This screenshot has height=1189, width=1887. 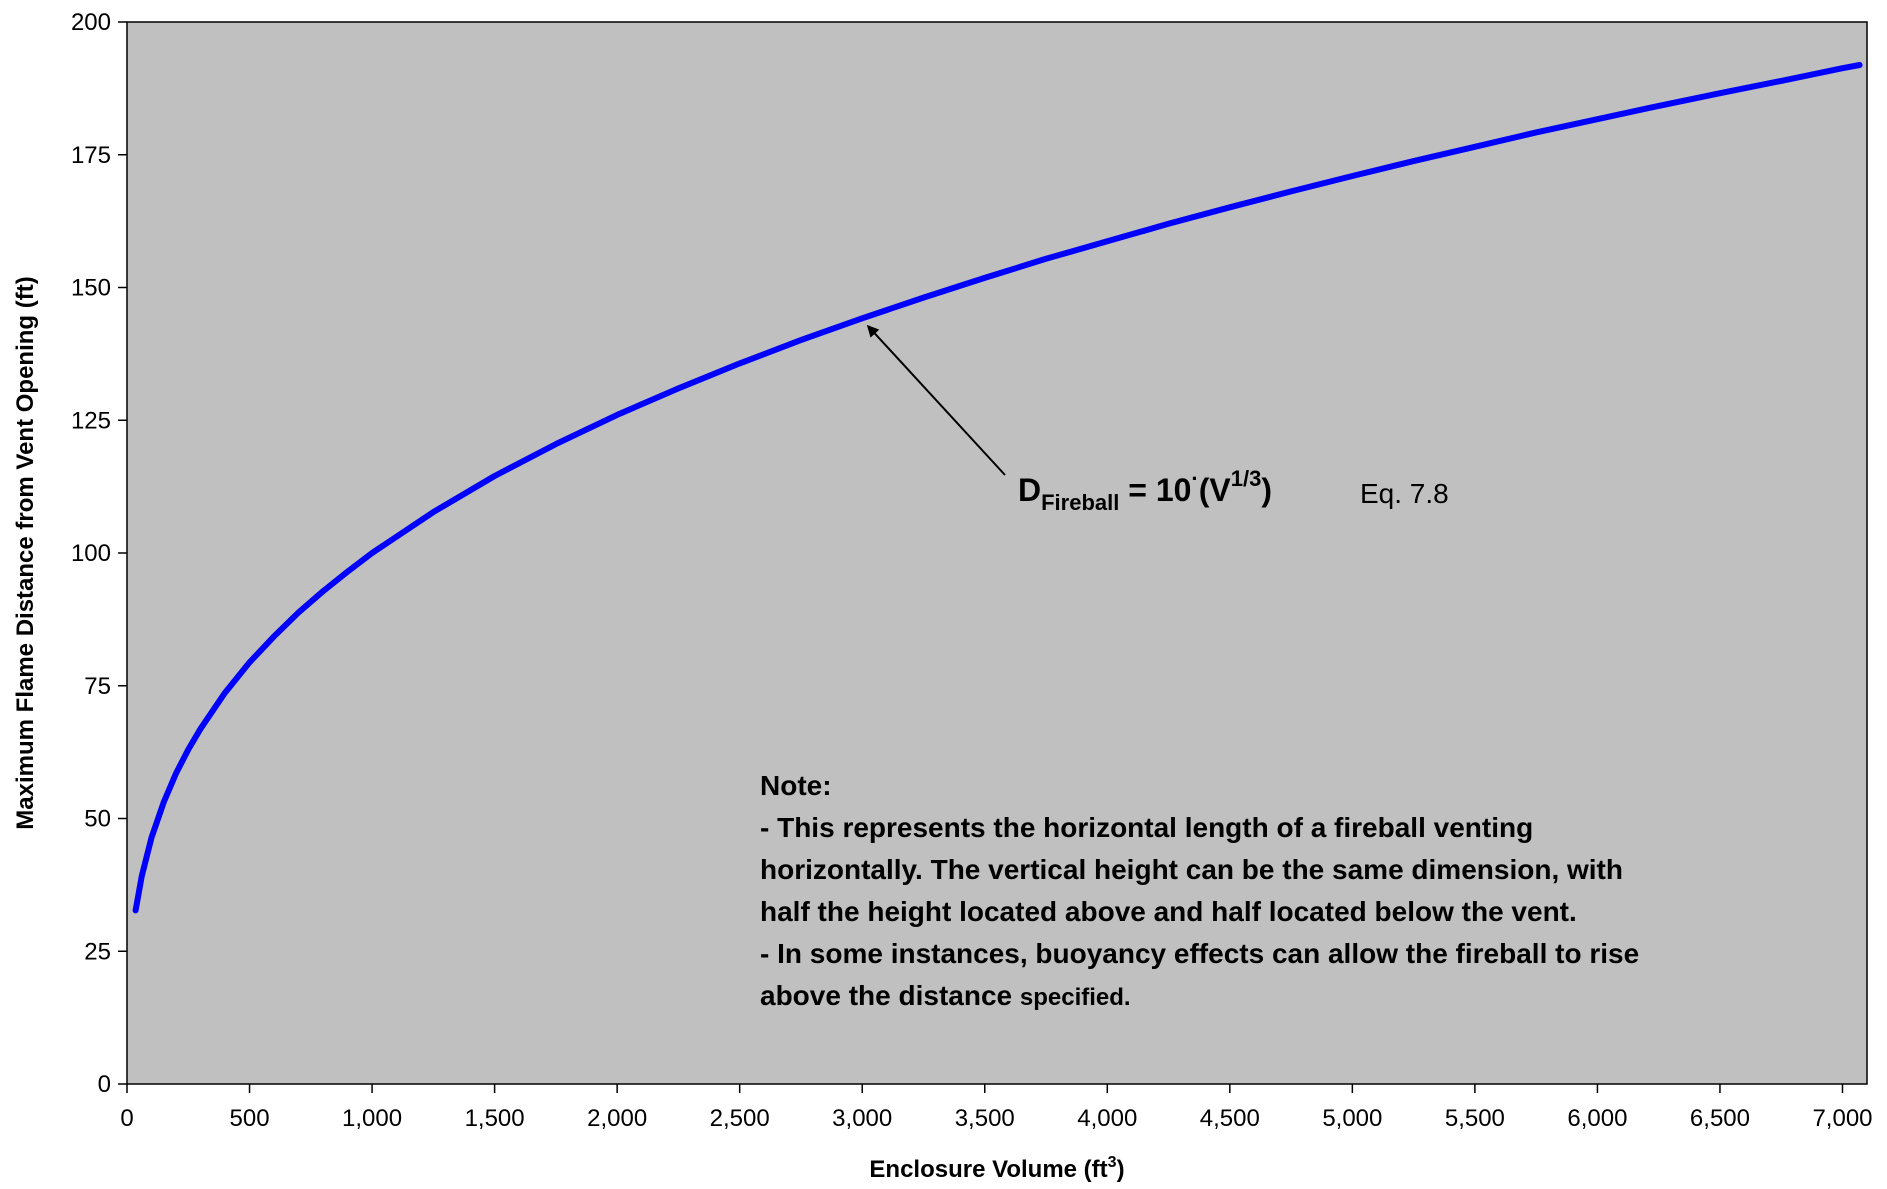 I want to click on y-tick-label: 150, so click(x=91, y=288).